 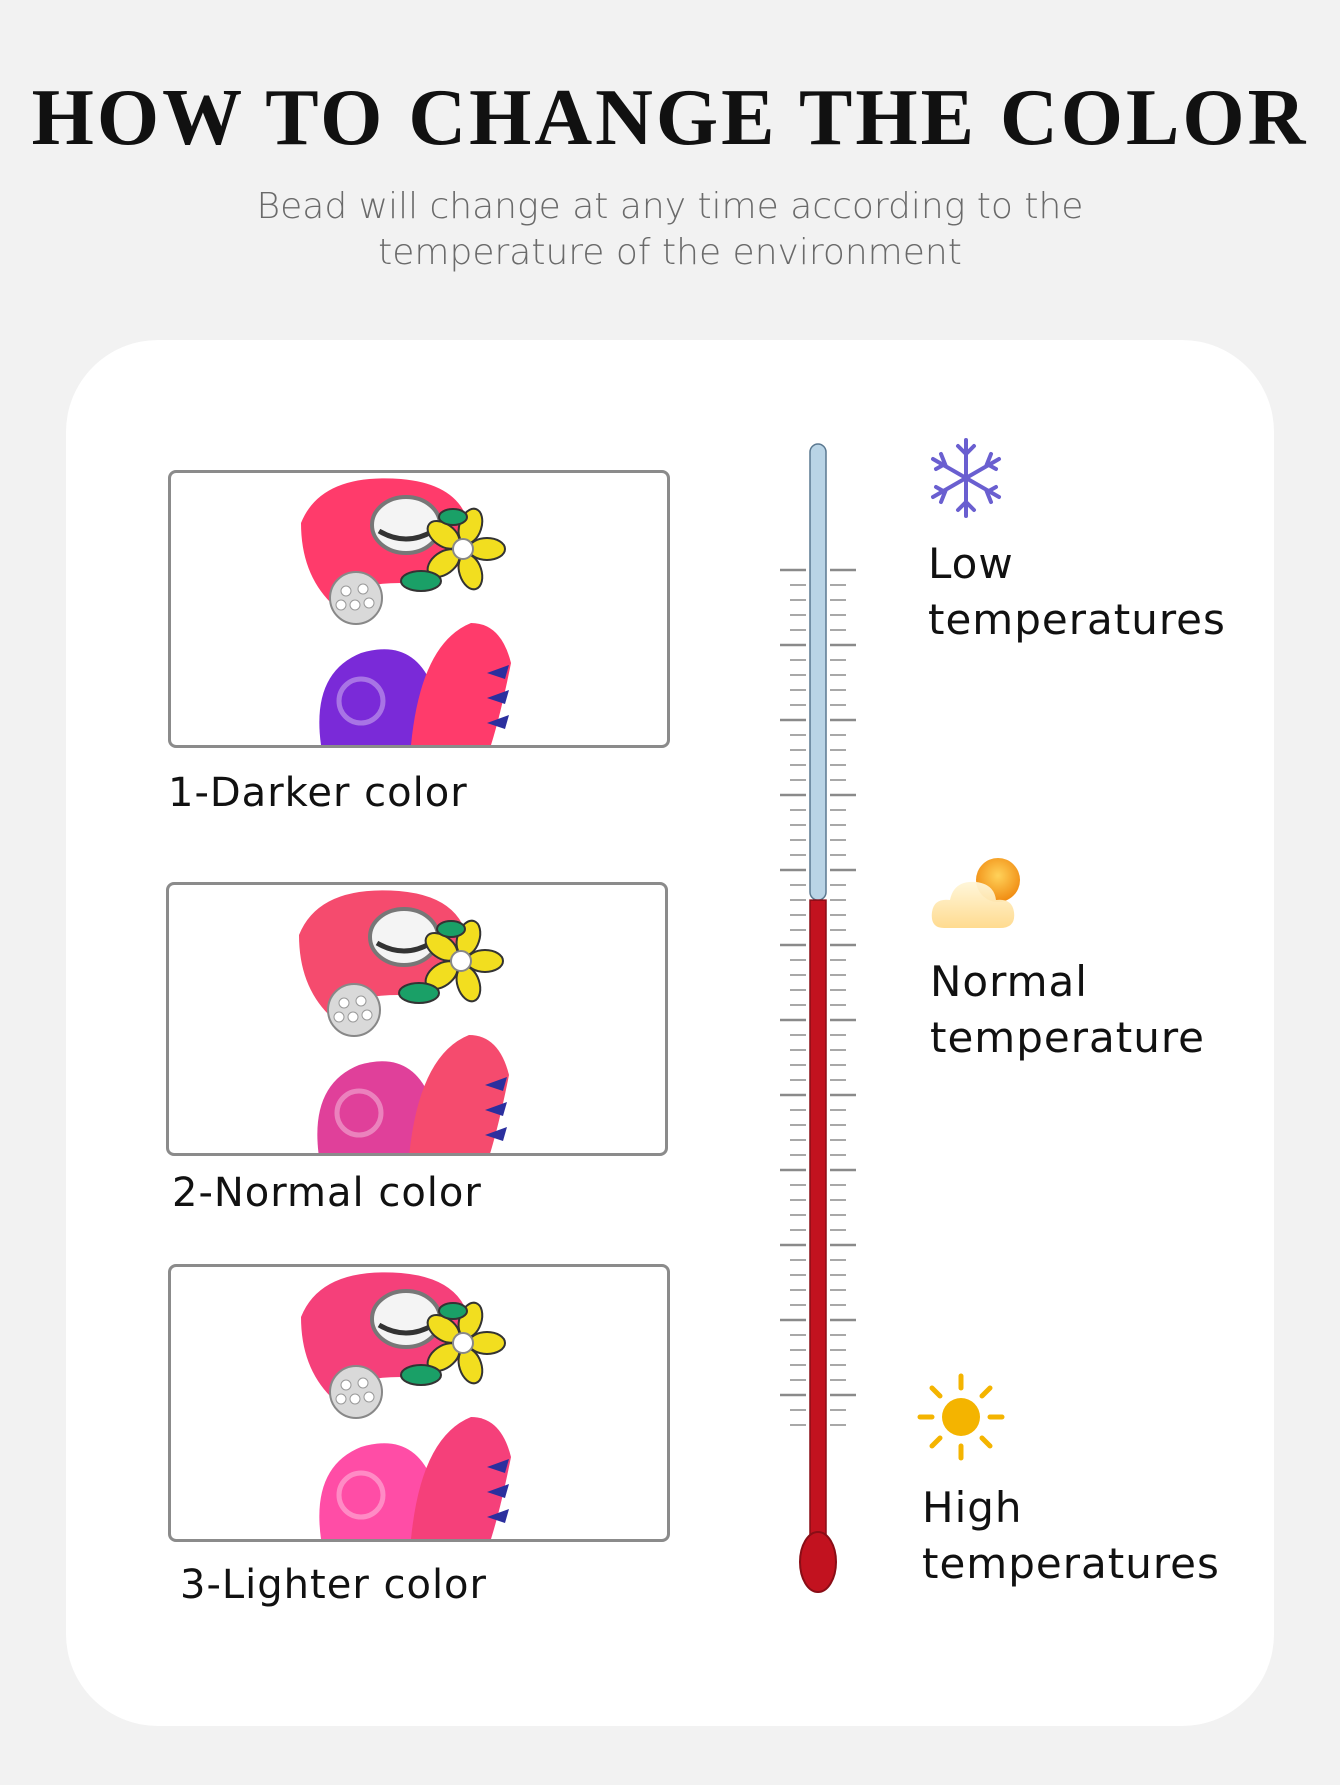 What do you see at coordinates (1067, 1009) in the screenshot?
I see `temperature-label-normal: Normal temperature` at bounding box center [1067, 1009].